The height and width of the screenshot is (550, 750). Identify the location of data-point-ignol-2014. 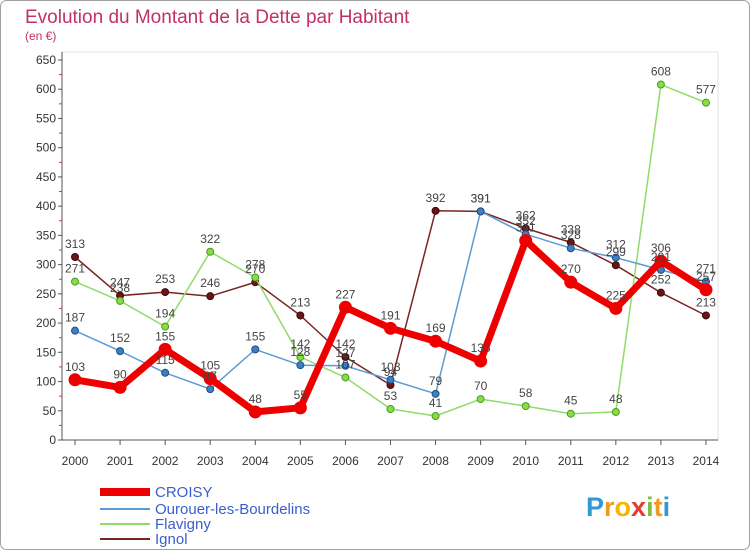
(705, 315).